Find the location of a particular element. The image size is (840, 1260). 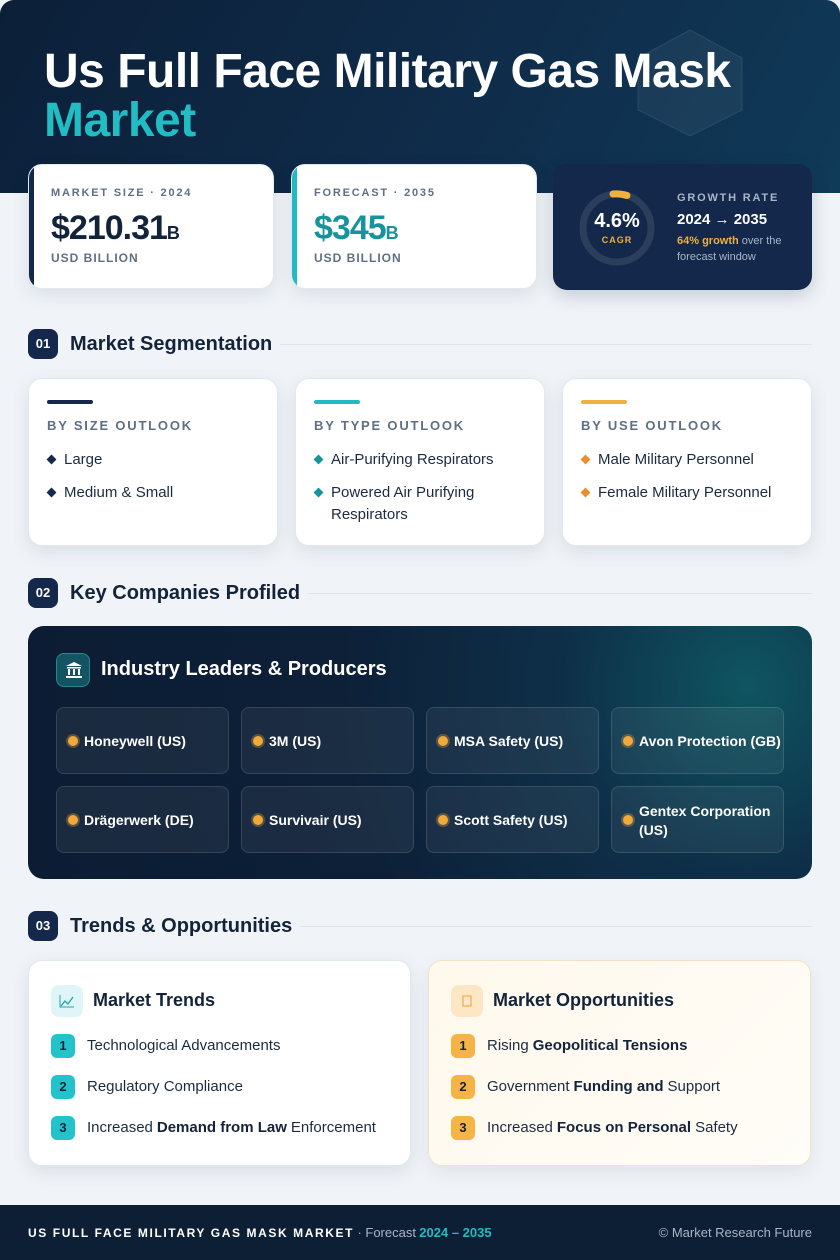

item-text: Increased Focus on Personal Safety is located at coordinates (612, 1127).